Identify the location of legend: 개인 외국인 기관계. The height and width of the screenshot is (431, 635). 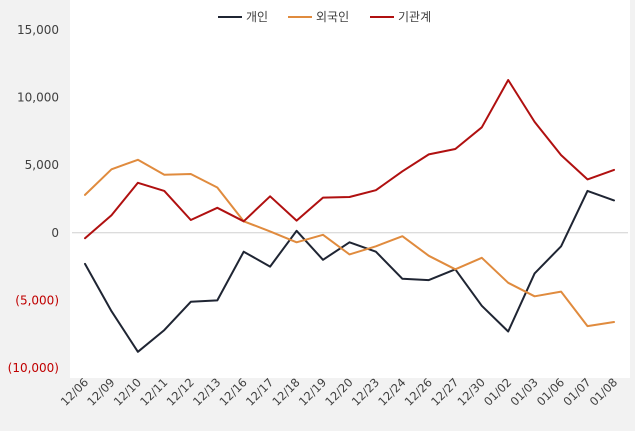
(324, 17).